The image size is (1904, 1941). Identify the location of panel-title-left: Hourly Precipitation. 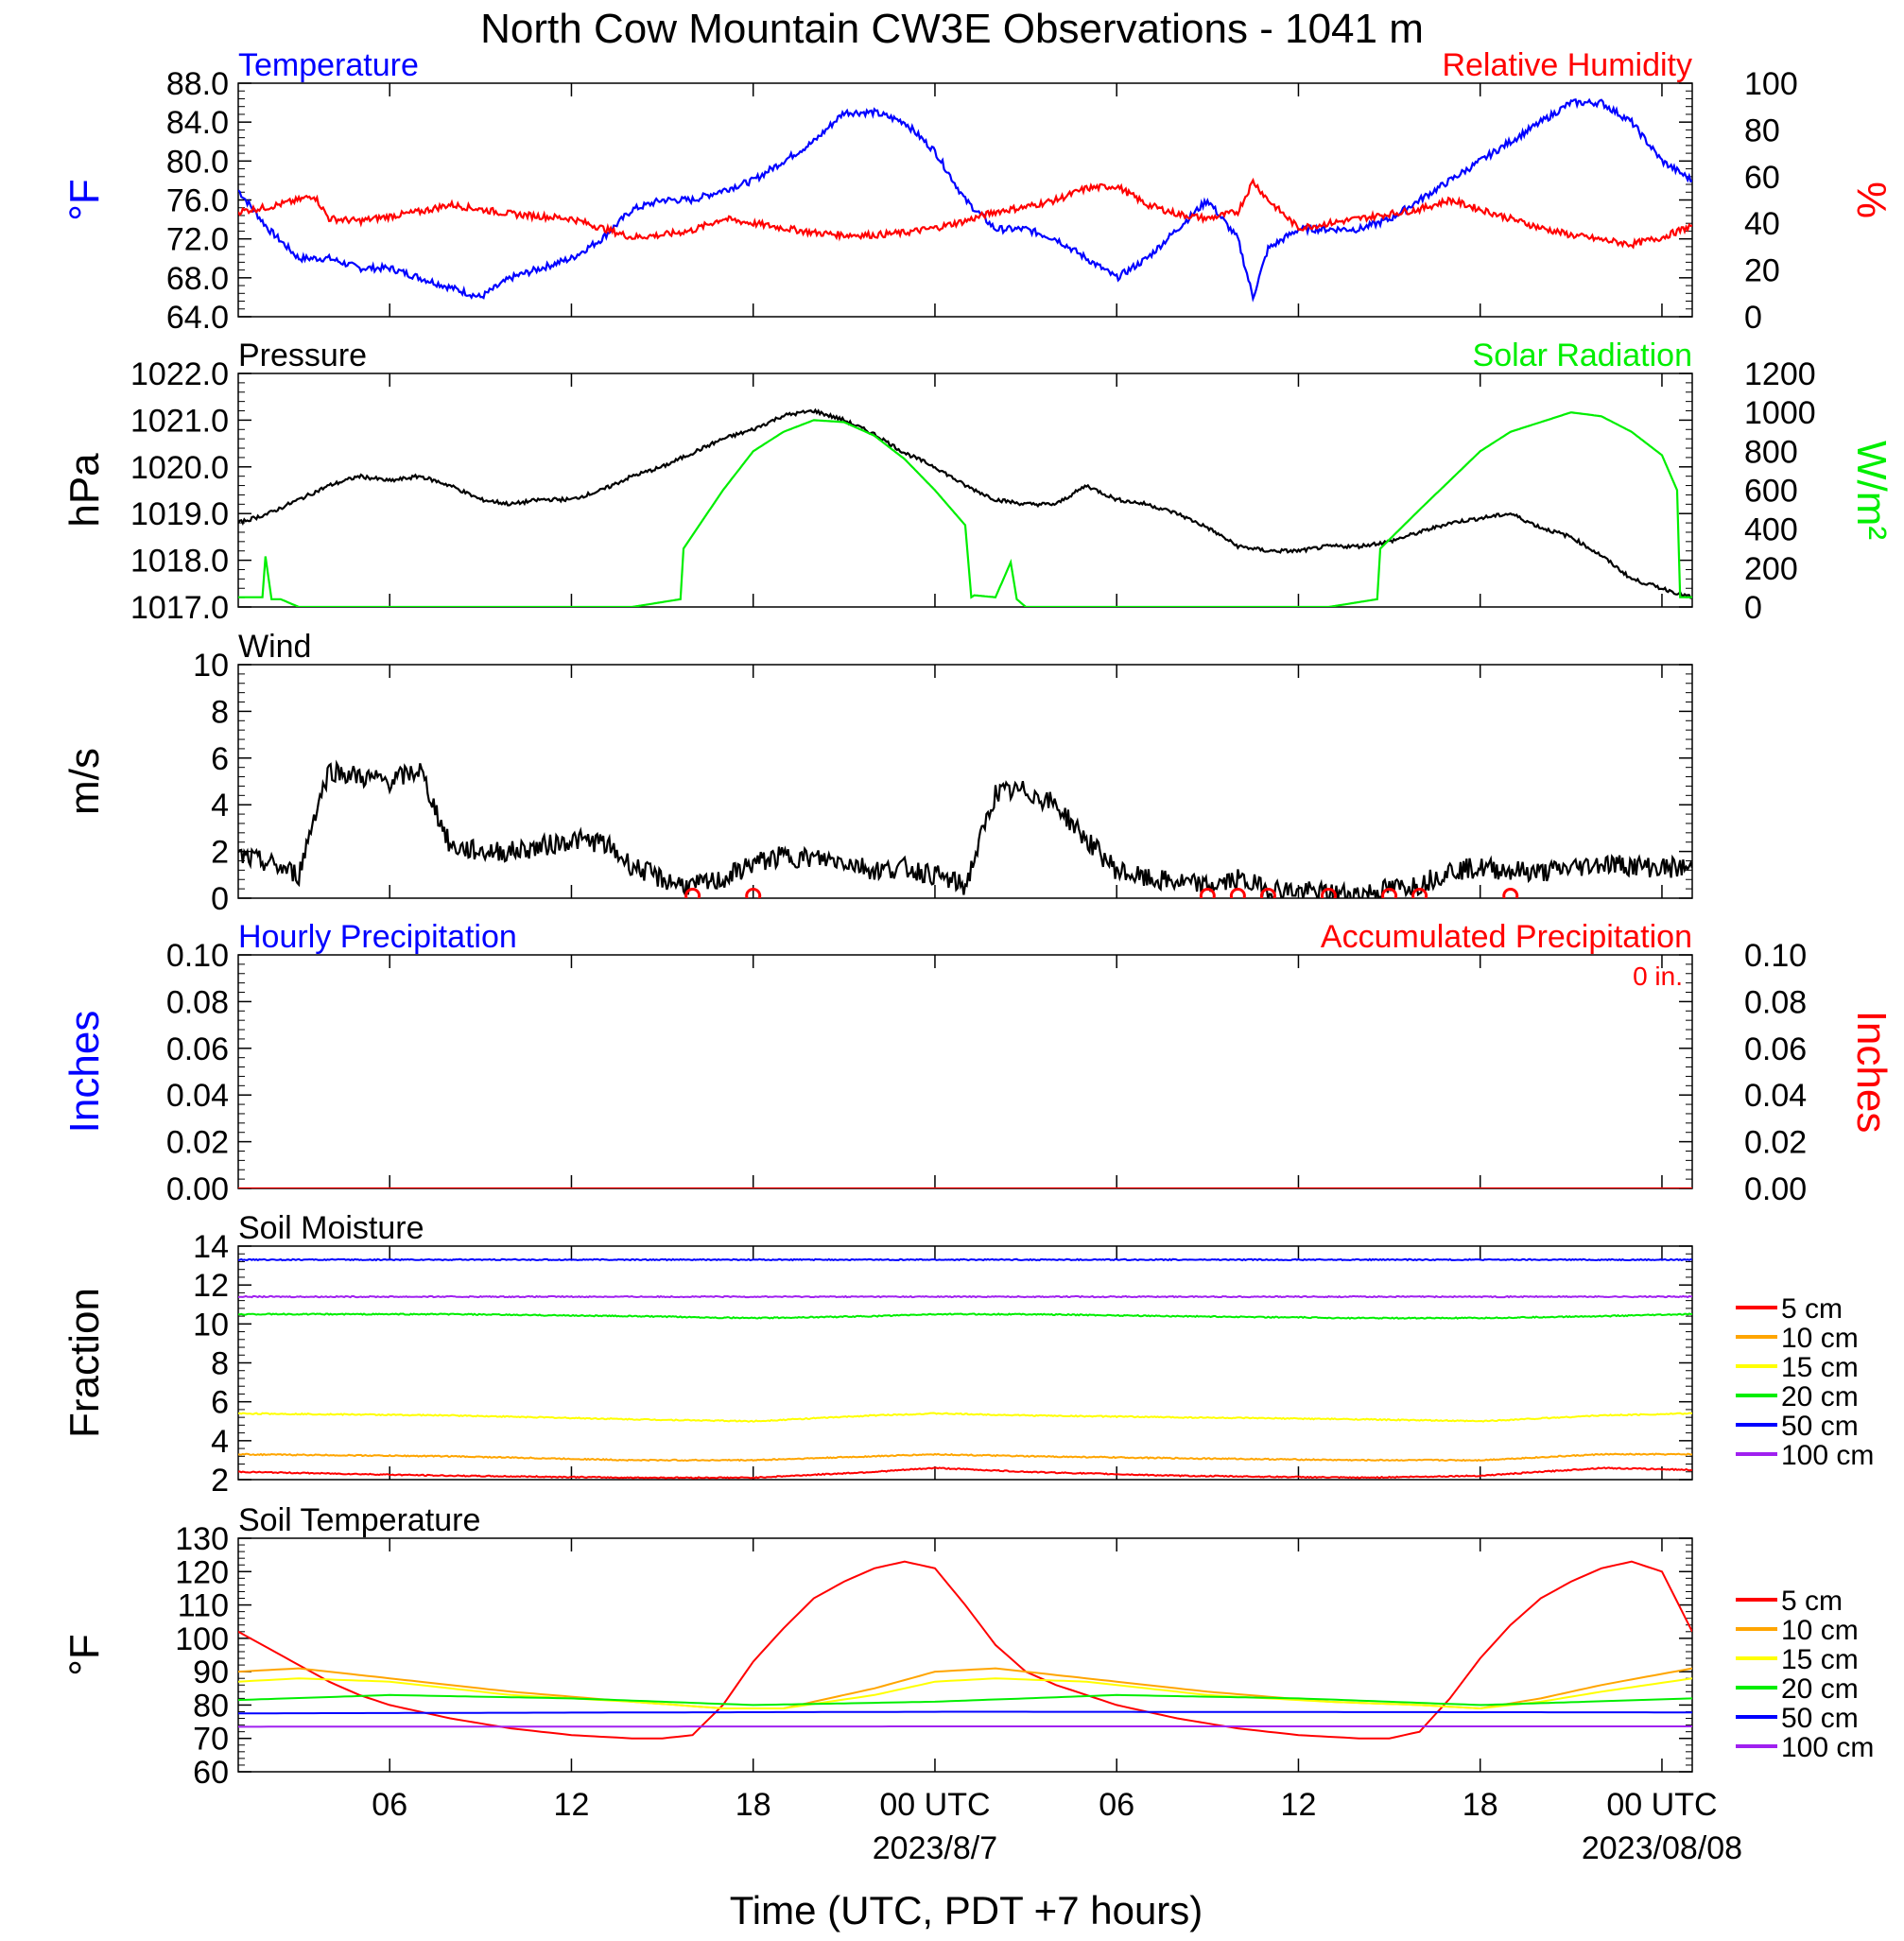
(378, 937).